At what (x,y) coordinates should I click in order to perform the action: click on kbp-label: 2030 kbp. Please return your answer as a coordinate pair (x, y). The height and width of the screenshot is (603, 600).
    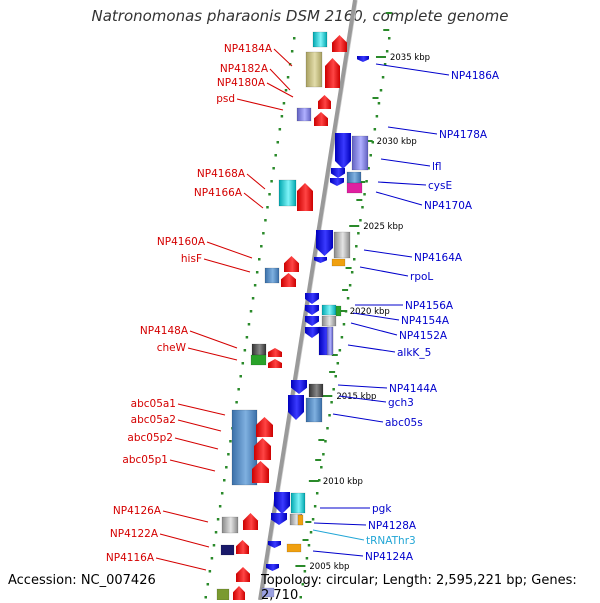
    Looking at the image, I should click on (397, 142).